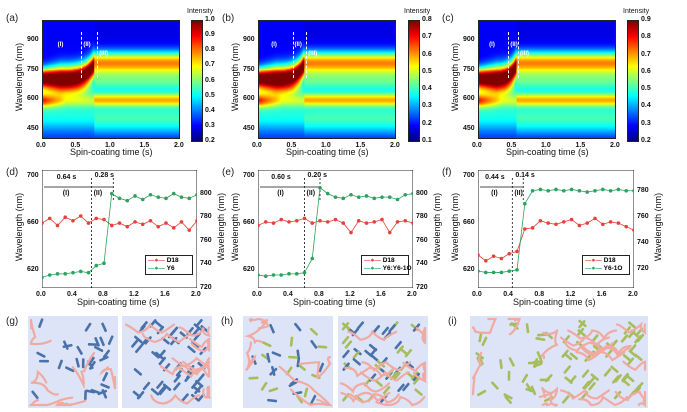 This screenshot has height=412, width=687. What do you see at coordinates (414, 81) in the screenshot?
I see `colorbar` at bounding box center [414, 81].